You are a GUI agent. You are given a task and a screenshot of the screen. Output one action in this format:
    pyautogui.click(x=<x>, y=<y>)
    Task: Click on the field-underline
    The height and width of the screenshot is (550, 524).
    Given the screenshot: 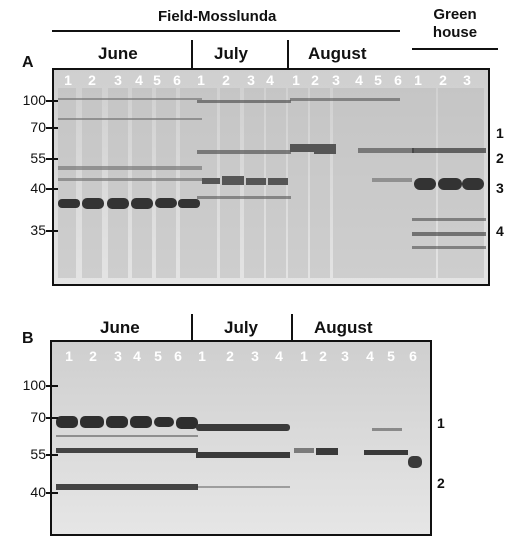 What is the action you would take?
    pyautogui.click(x=226, y=31)
    